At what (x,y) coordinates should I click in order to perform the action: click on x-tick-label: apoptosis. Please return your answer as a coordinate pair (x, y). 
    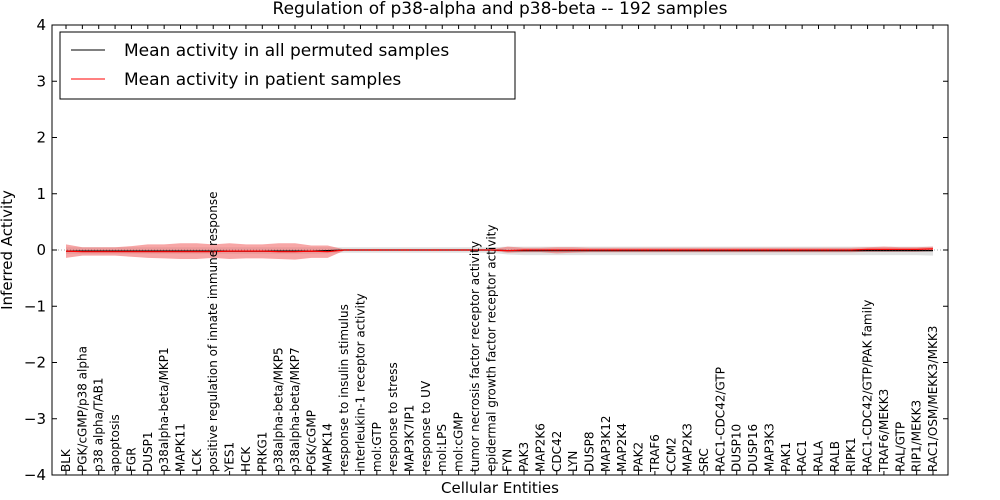
    Looking at the image, I should click on (115, 443).